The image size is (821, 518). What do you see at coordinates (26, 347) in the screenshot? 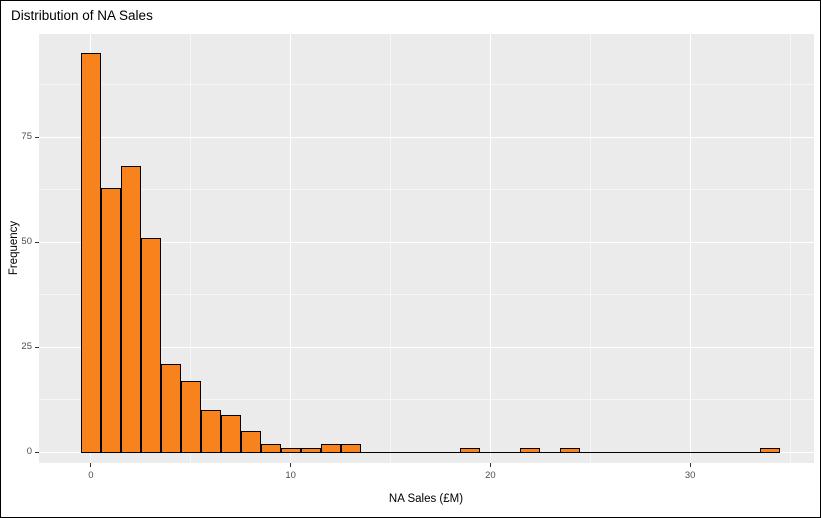
I see `y-tick-label: 25` at bounding box center [26, 347].